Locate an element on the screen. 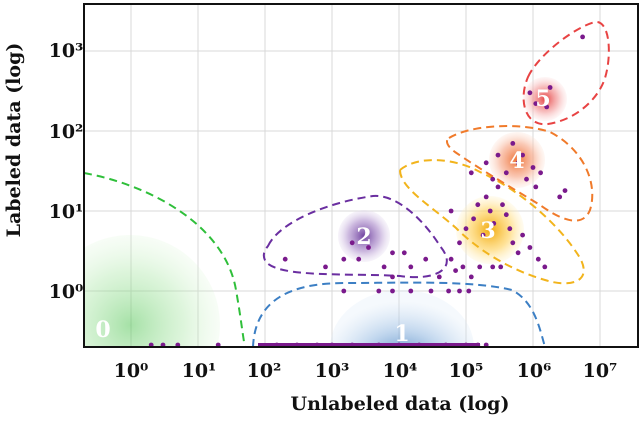 The height and width of the screenshot is (421, 641). x-axis-title: Unlabeled data (log) is located at coordinates (400, 404).